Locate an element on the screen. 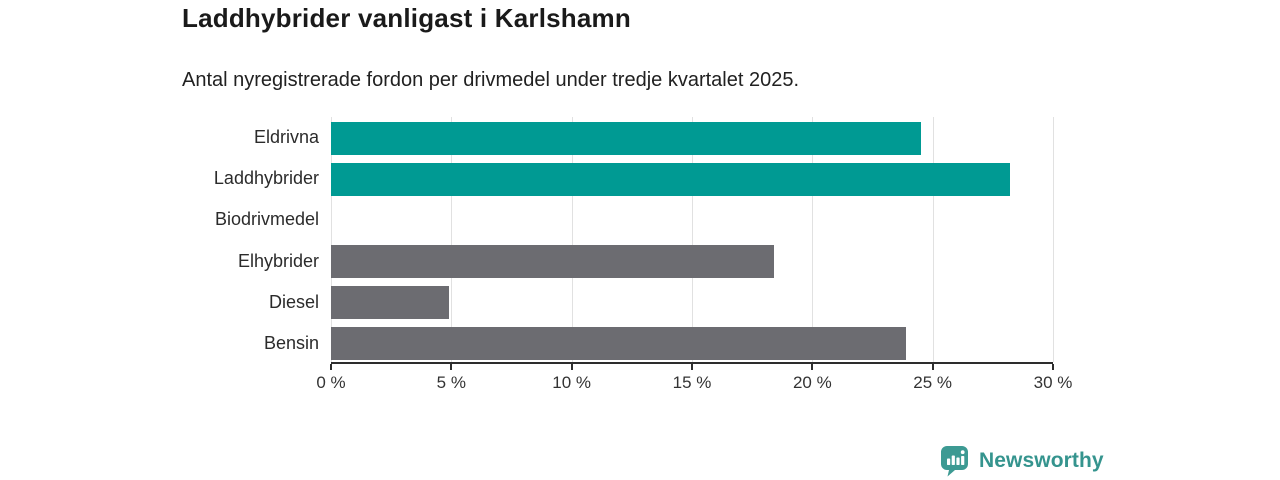  newsworthy-logo: Newsworthy is located at coordinates (1022, 461).